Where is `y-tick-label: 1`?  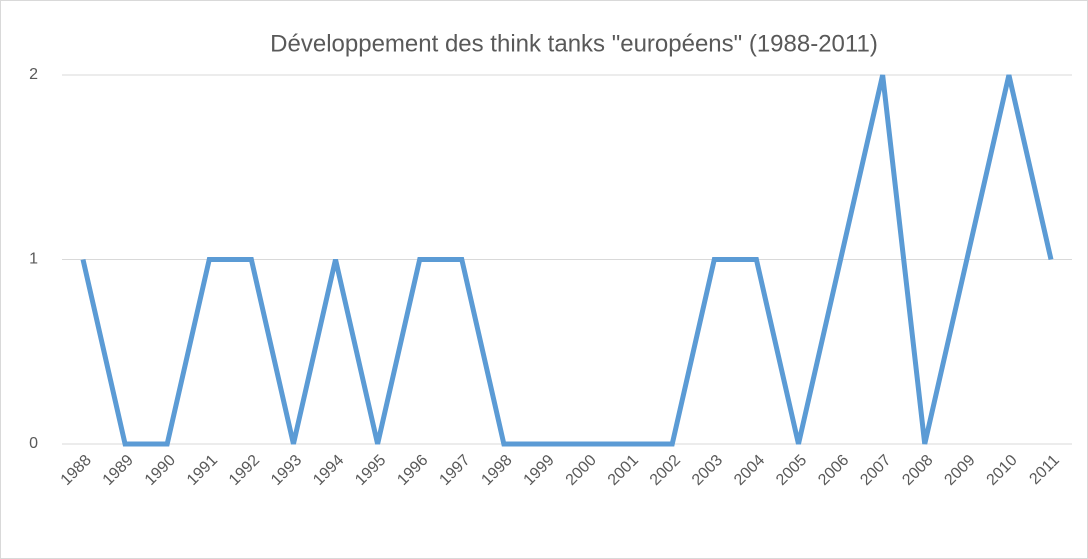
y-tick-label: 1 is located at coordinates (33, 259).